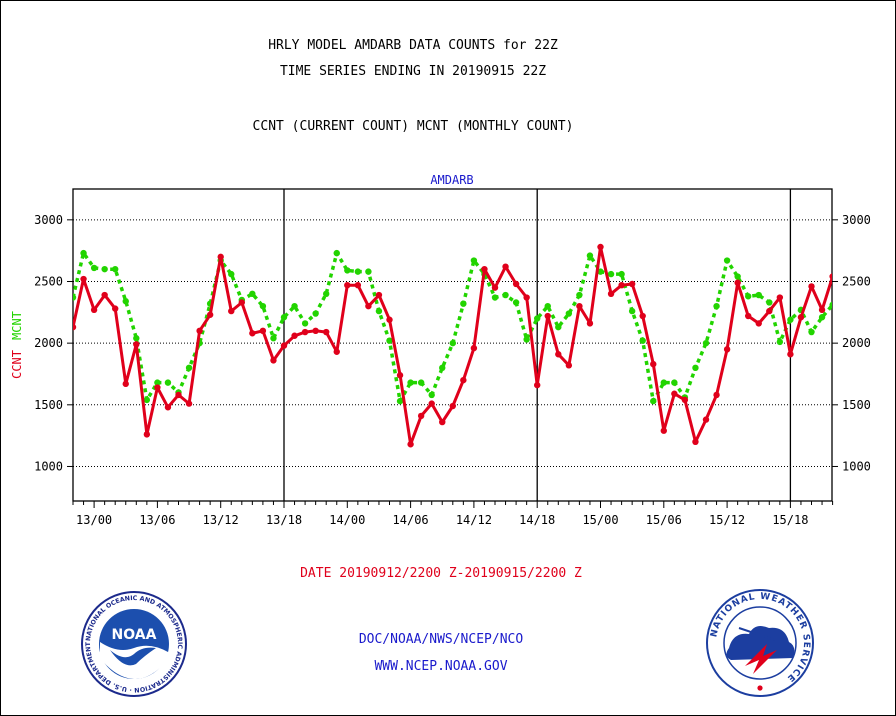  Describe the element at coordinates (790, 520) in the screenshot. I see `x-tick-label: 15/18` at that location.